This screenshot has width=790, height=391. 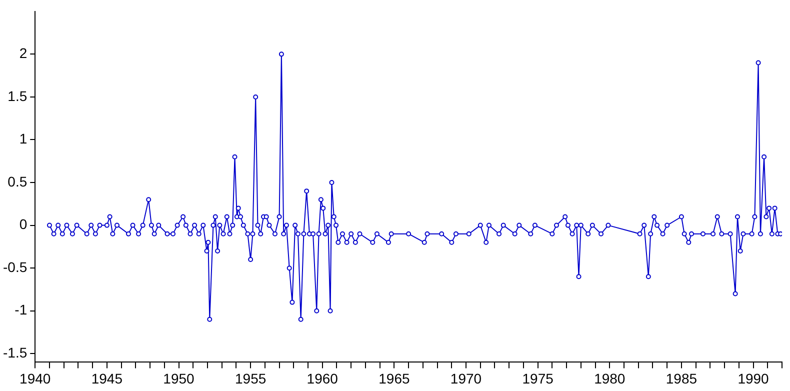 I want to click on y-tick-label: -0.5, so click(x=15, y=266).